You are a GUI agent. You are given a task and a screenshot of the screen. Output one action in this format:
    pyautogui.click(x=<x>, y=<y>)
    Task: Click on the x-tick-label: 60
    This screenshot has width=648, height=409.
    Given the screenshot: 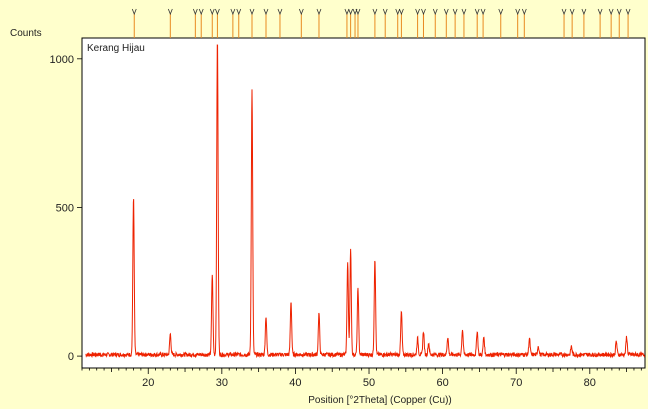 What is the action you would take?
    pyautogui.click(x=442, y=383)
    